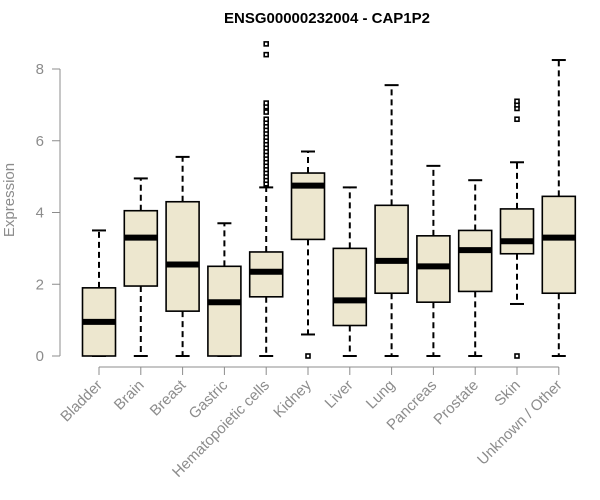  I want to click on y-tick-label-1: 2, so click(40, 284).